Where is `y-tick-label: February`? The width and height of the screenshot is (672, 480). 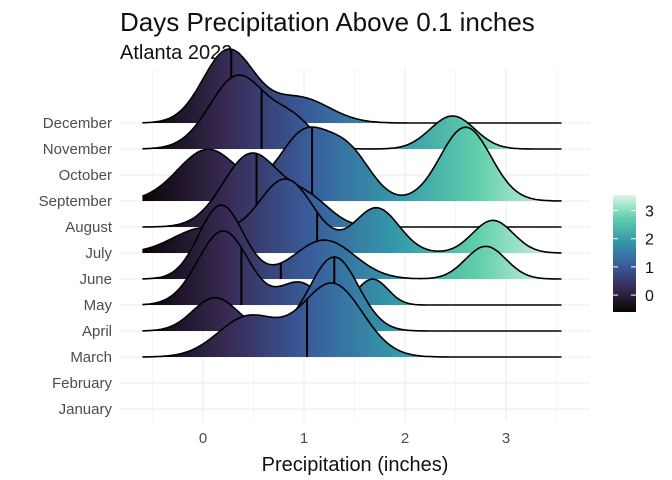 y-tick-label: February is located at coordinates (82, 383).